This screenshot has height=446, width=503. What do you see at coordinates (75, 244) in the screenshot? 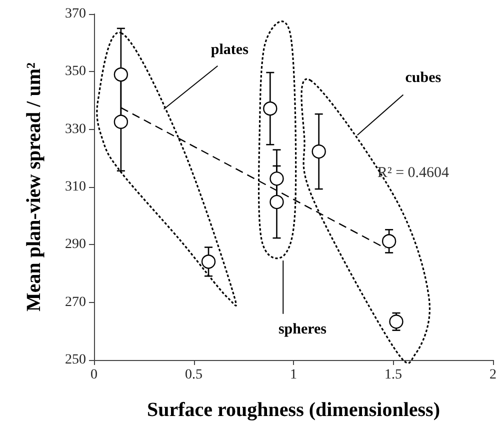
I see `y-tick-label: 290` at bounding box center [75, 244].